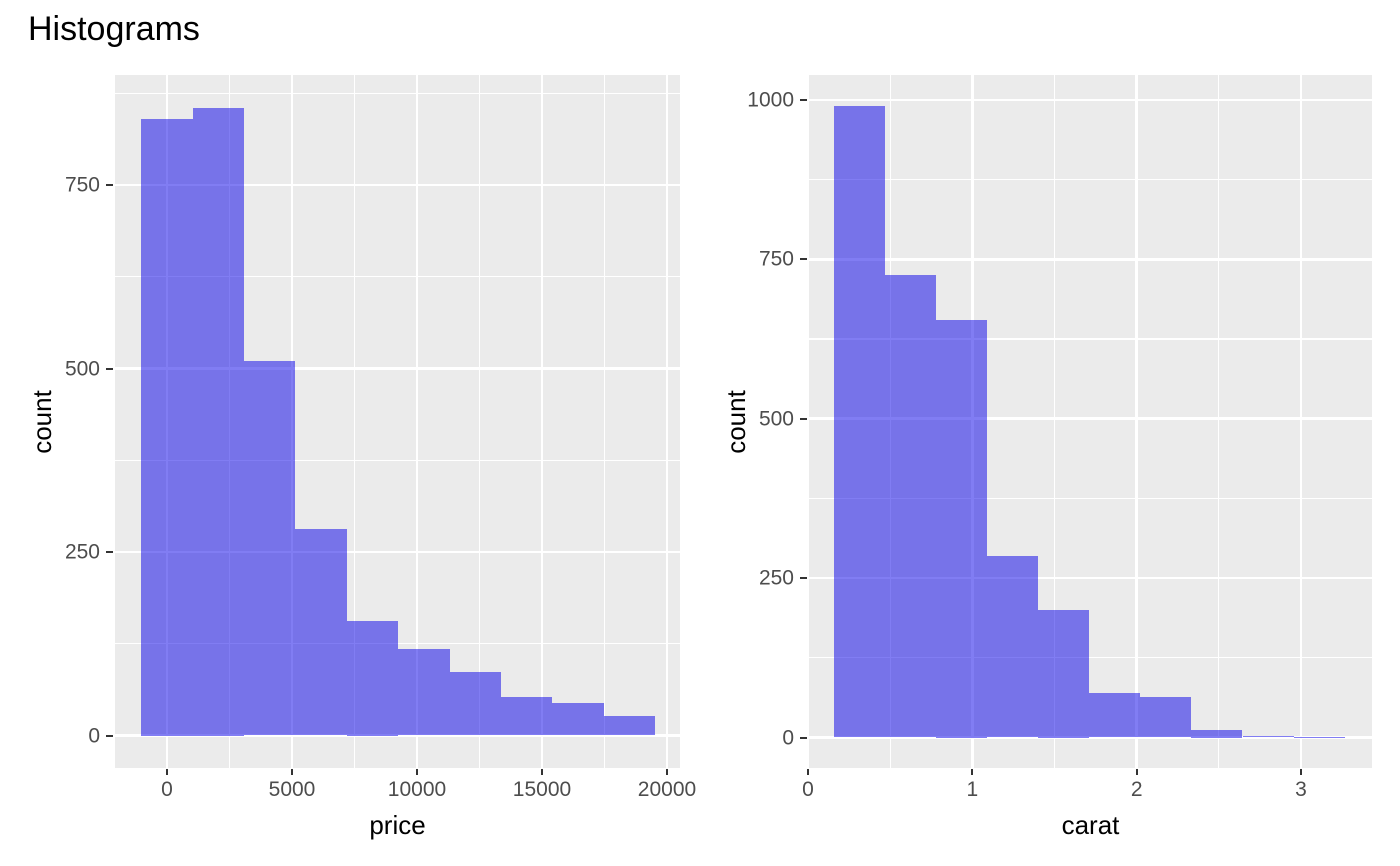  What do you see at coordinates (114, 29) in the screenshot?
I see `plot-title: Histograms` at bounding box center [114, 29].